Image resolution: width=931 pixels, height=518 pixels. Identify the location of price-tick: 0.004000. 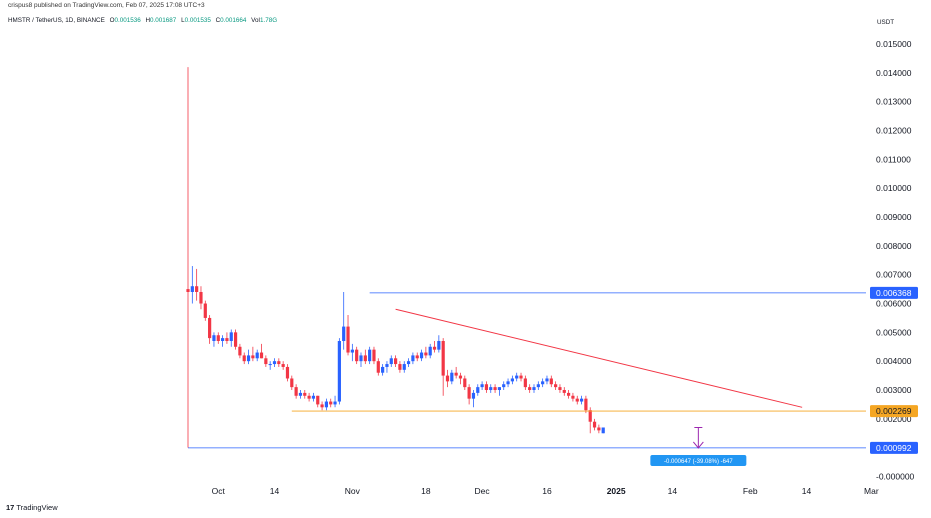
(894, 361).